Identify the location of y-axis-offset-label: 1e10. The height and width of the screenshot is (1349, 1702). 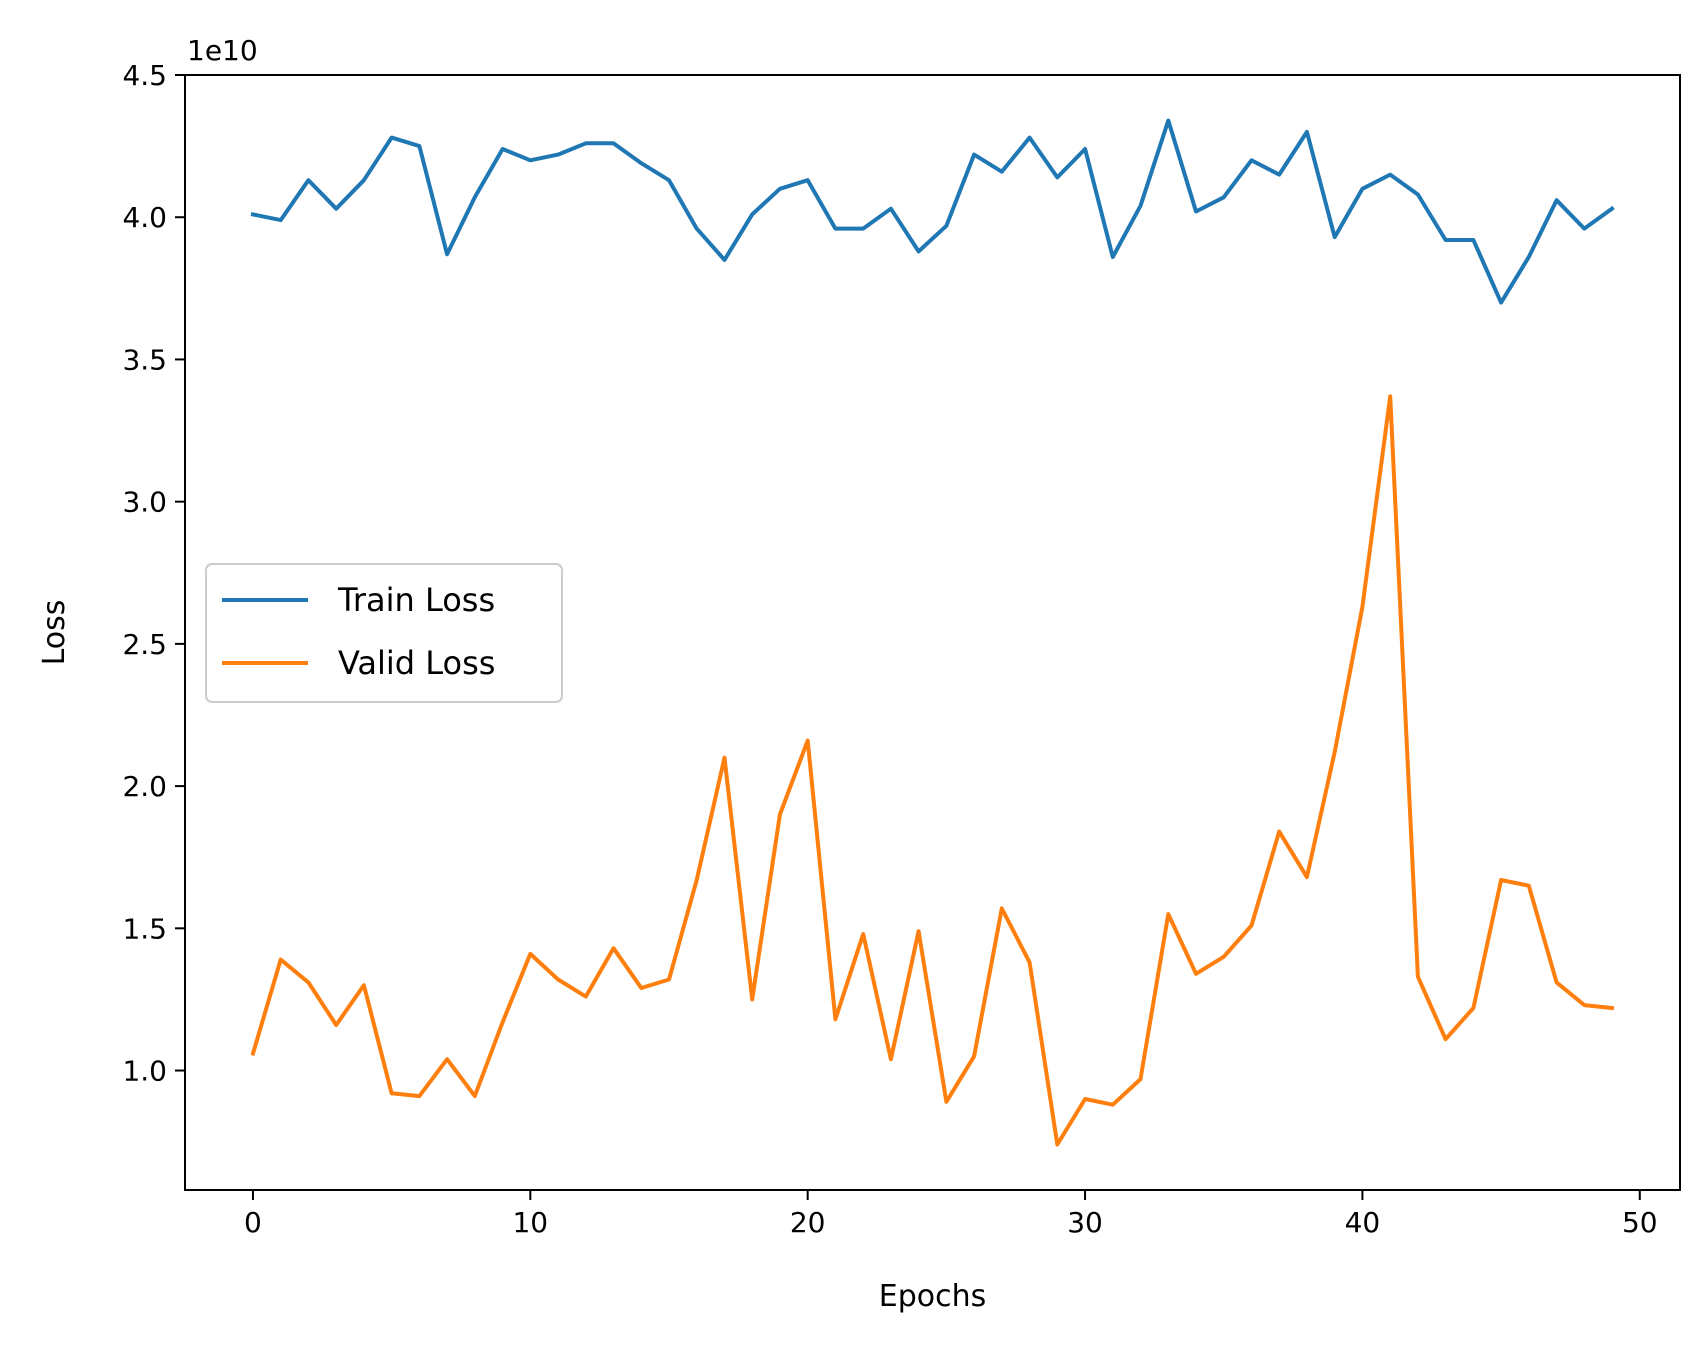
(222, 50).